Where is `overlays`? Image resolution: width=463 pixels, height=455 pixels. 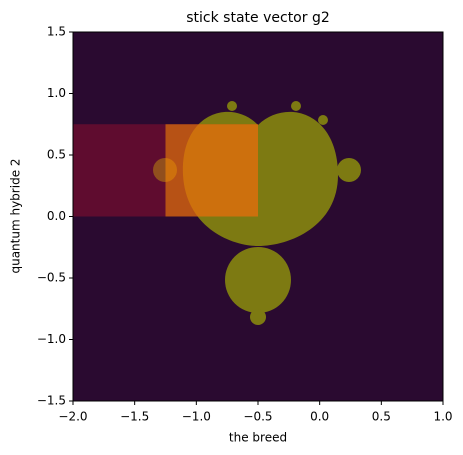 overlays is located at coordinates (165, 170).